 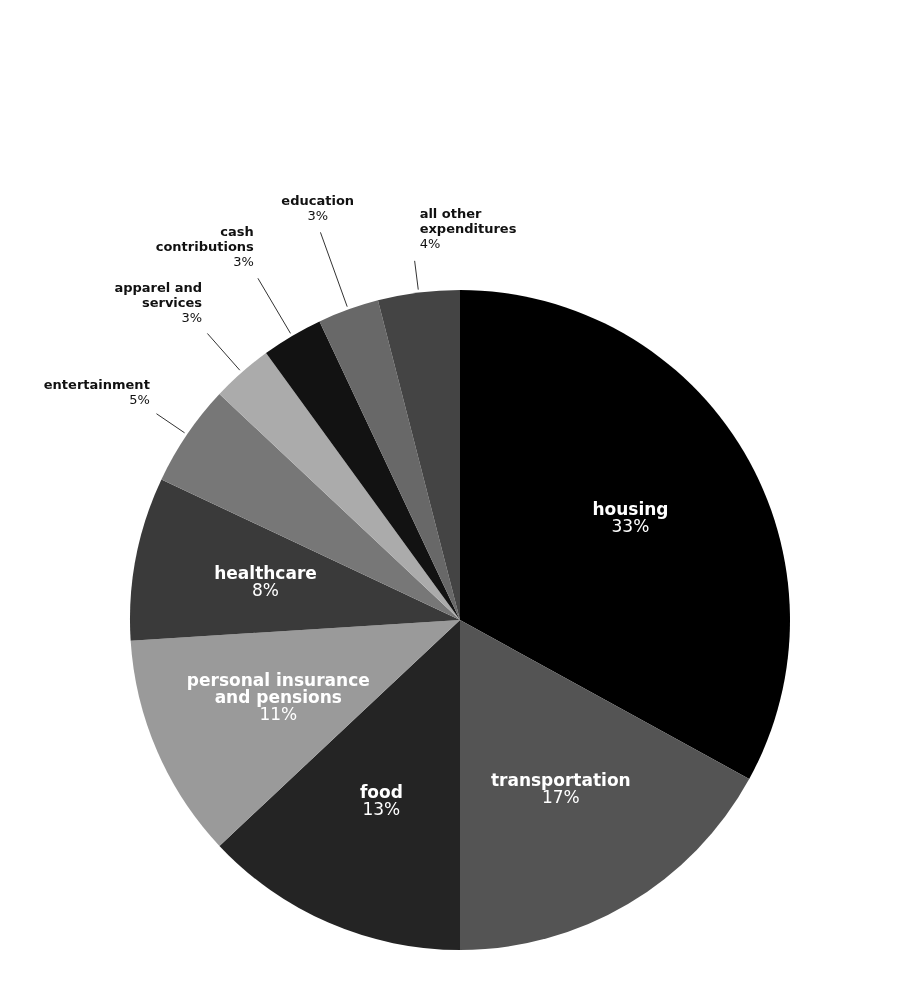 I want to click on slice-label: entertainment, so click(x=96, y=385).